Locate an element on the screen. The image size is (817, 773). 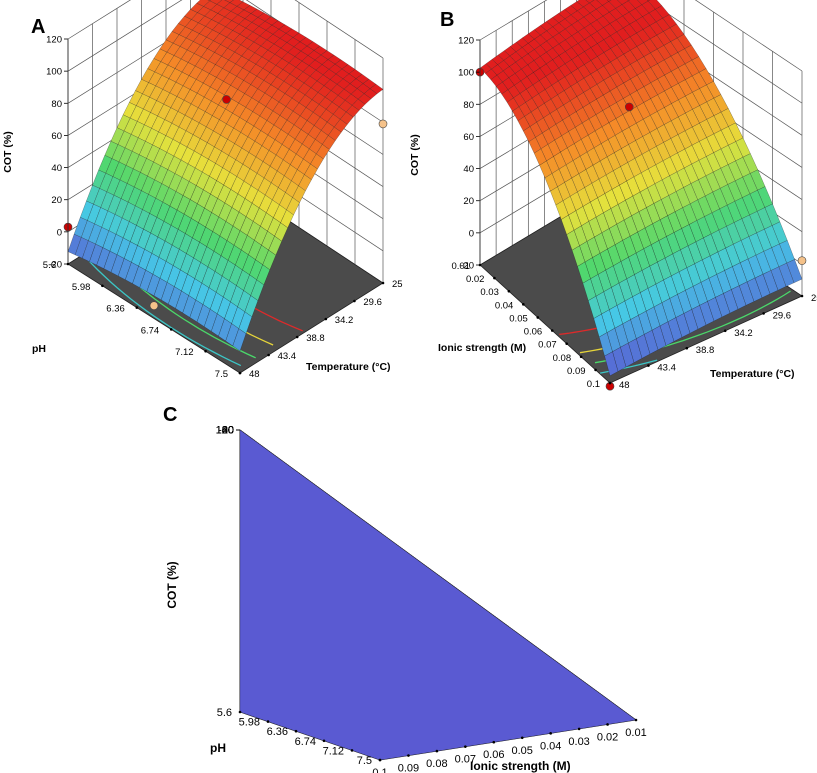
panel-b-y-tick-label: 0.1 is located at coordinates (593, 384).